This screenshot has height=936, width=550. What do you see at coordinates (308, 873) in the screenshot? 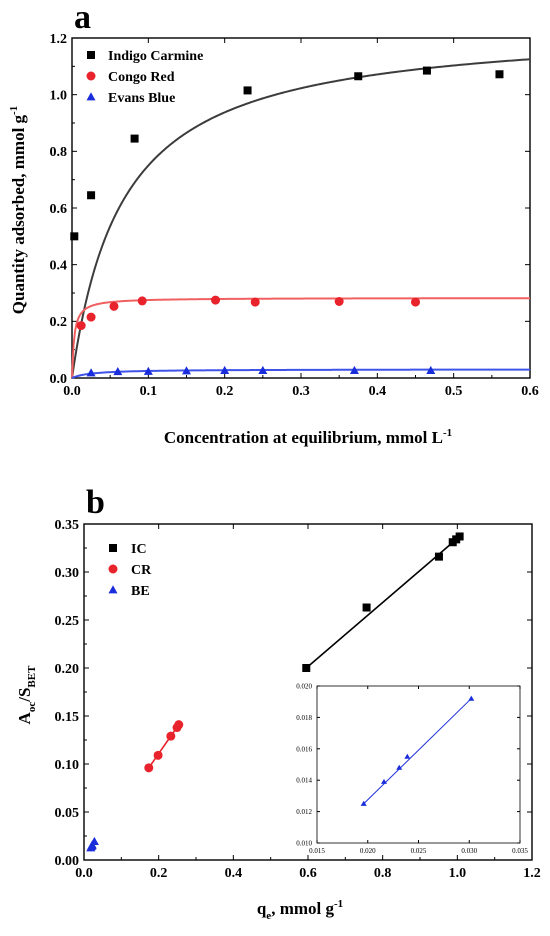
I see `panel-b-xtick-label: 0.6` at bounding box center [308, 873].